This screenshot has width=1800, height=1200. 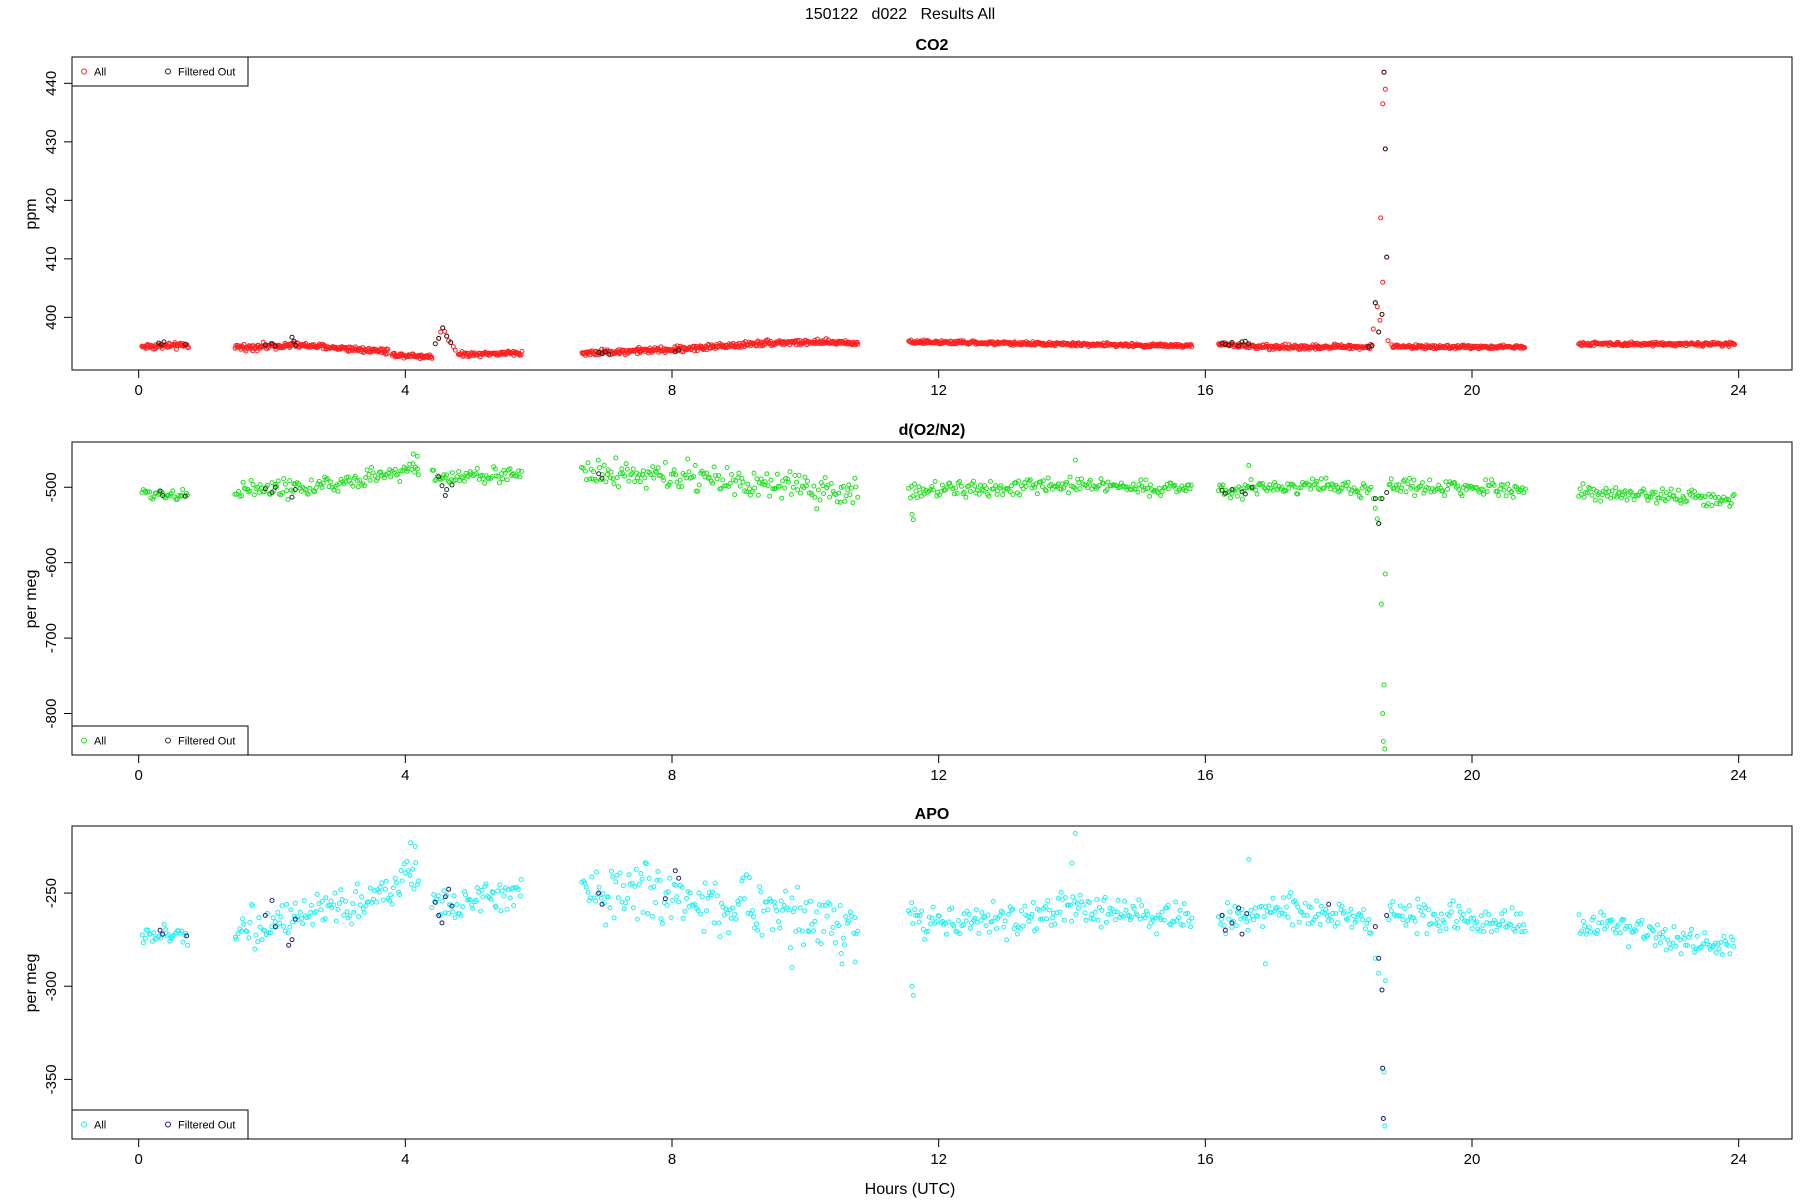 What do you see at coordinates (51, 893) in the screenshot?
I see `y-tick-label: -250` at bounding box center [51, 893].